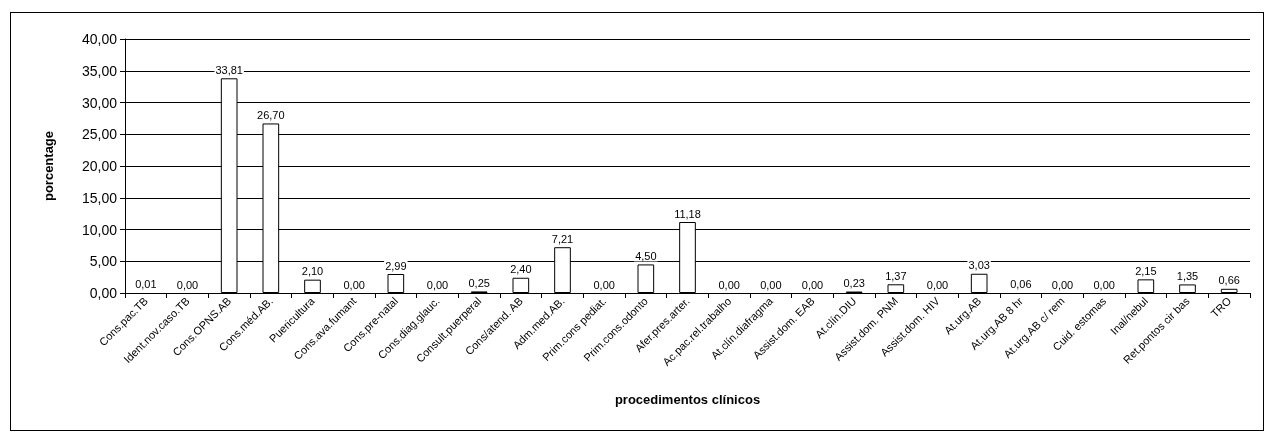  I want to click on data-label: 0,66, so click(1229, 280).